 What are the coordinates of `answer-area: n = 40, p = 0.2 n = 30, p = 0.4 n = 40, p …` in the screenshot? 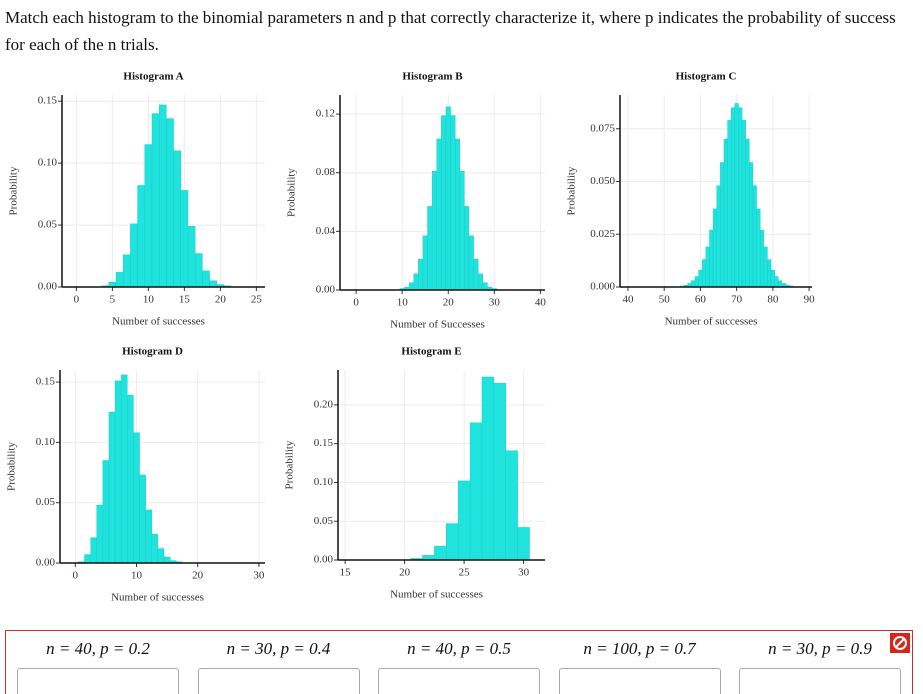 It's located at (459, 662).